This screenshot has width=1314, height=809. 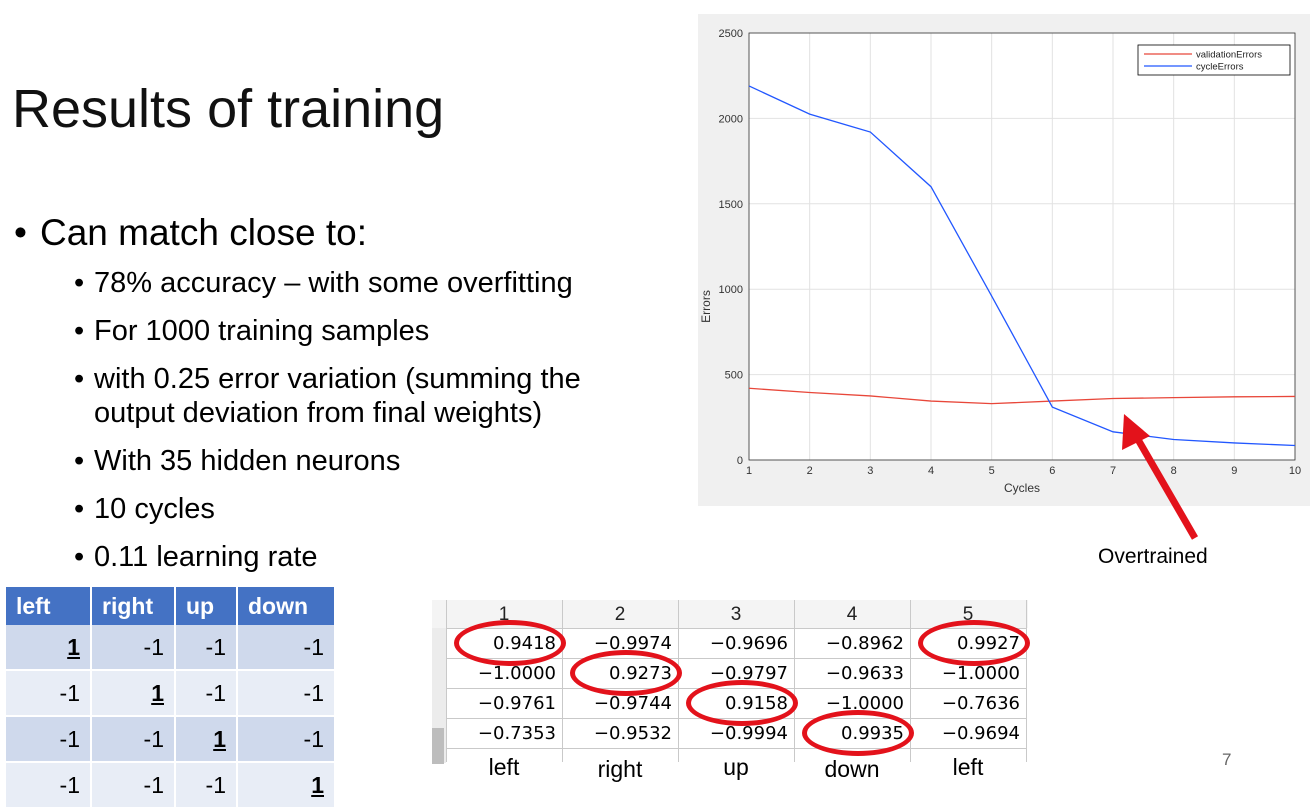 What do you see at coordinates (1153, 556) in the screenshot?
I see `overtrained-label: Overtrained` at bounding box center [1153, 556].